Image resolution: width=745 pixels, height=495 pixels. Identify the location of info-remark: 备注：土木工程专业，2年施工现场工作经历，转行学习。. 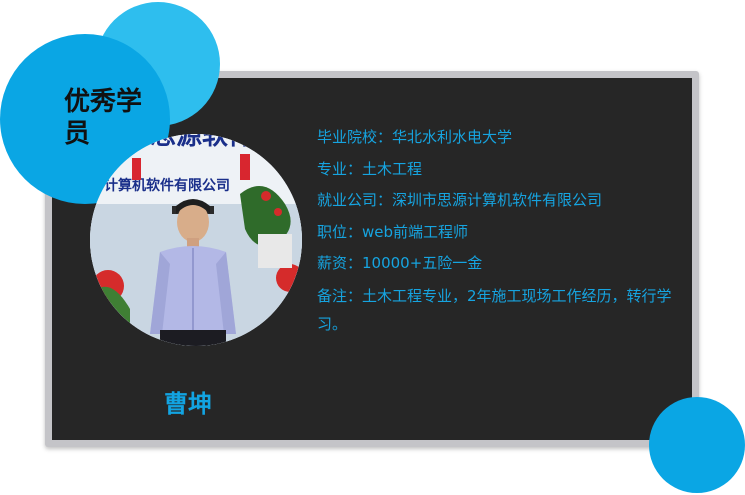
(494, 309).